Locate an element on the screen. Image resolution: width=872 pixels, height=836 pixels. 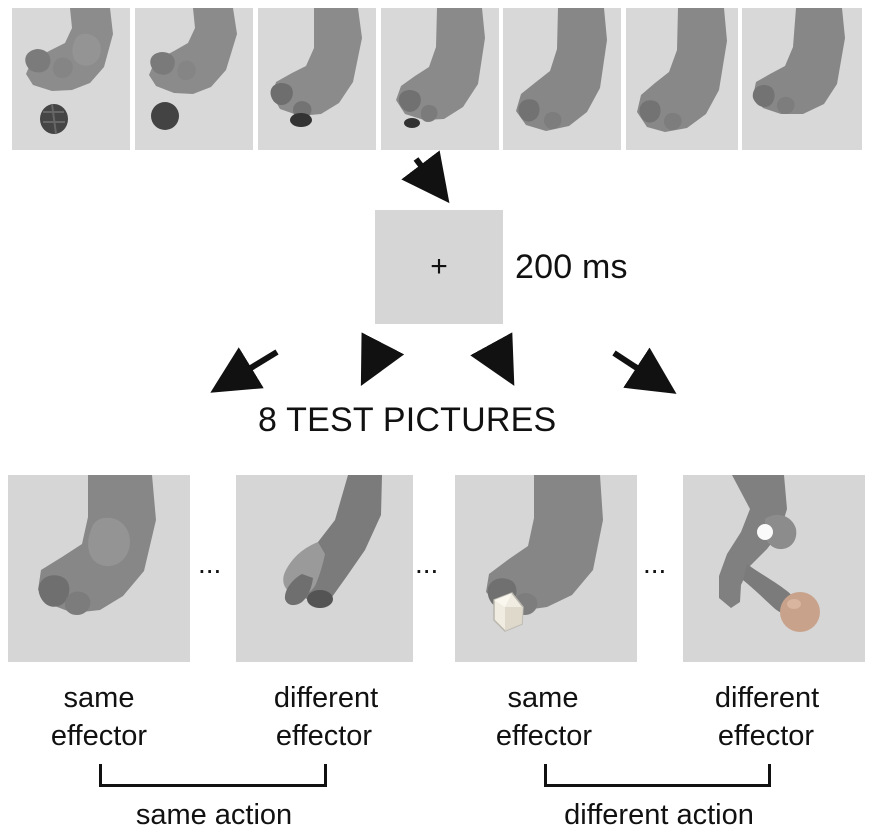
same-action-label: same action is located at coordinates (214, 815).